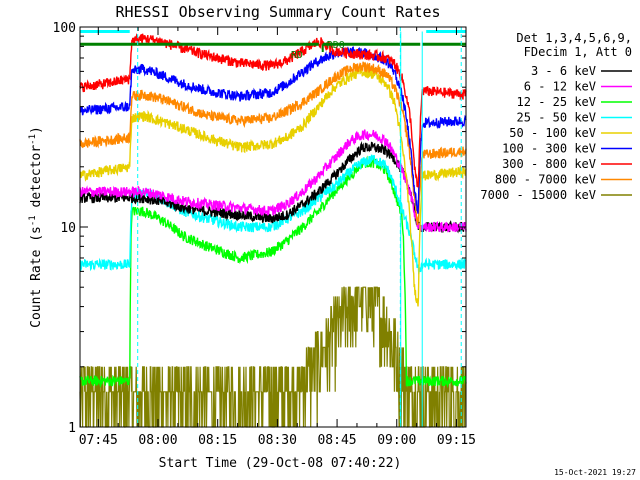  What do you see at coordinates (336, 45) in the screenshot?
I see `rdo-label: RDO` at bounding box center [336, 45].